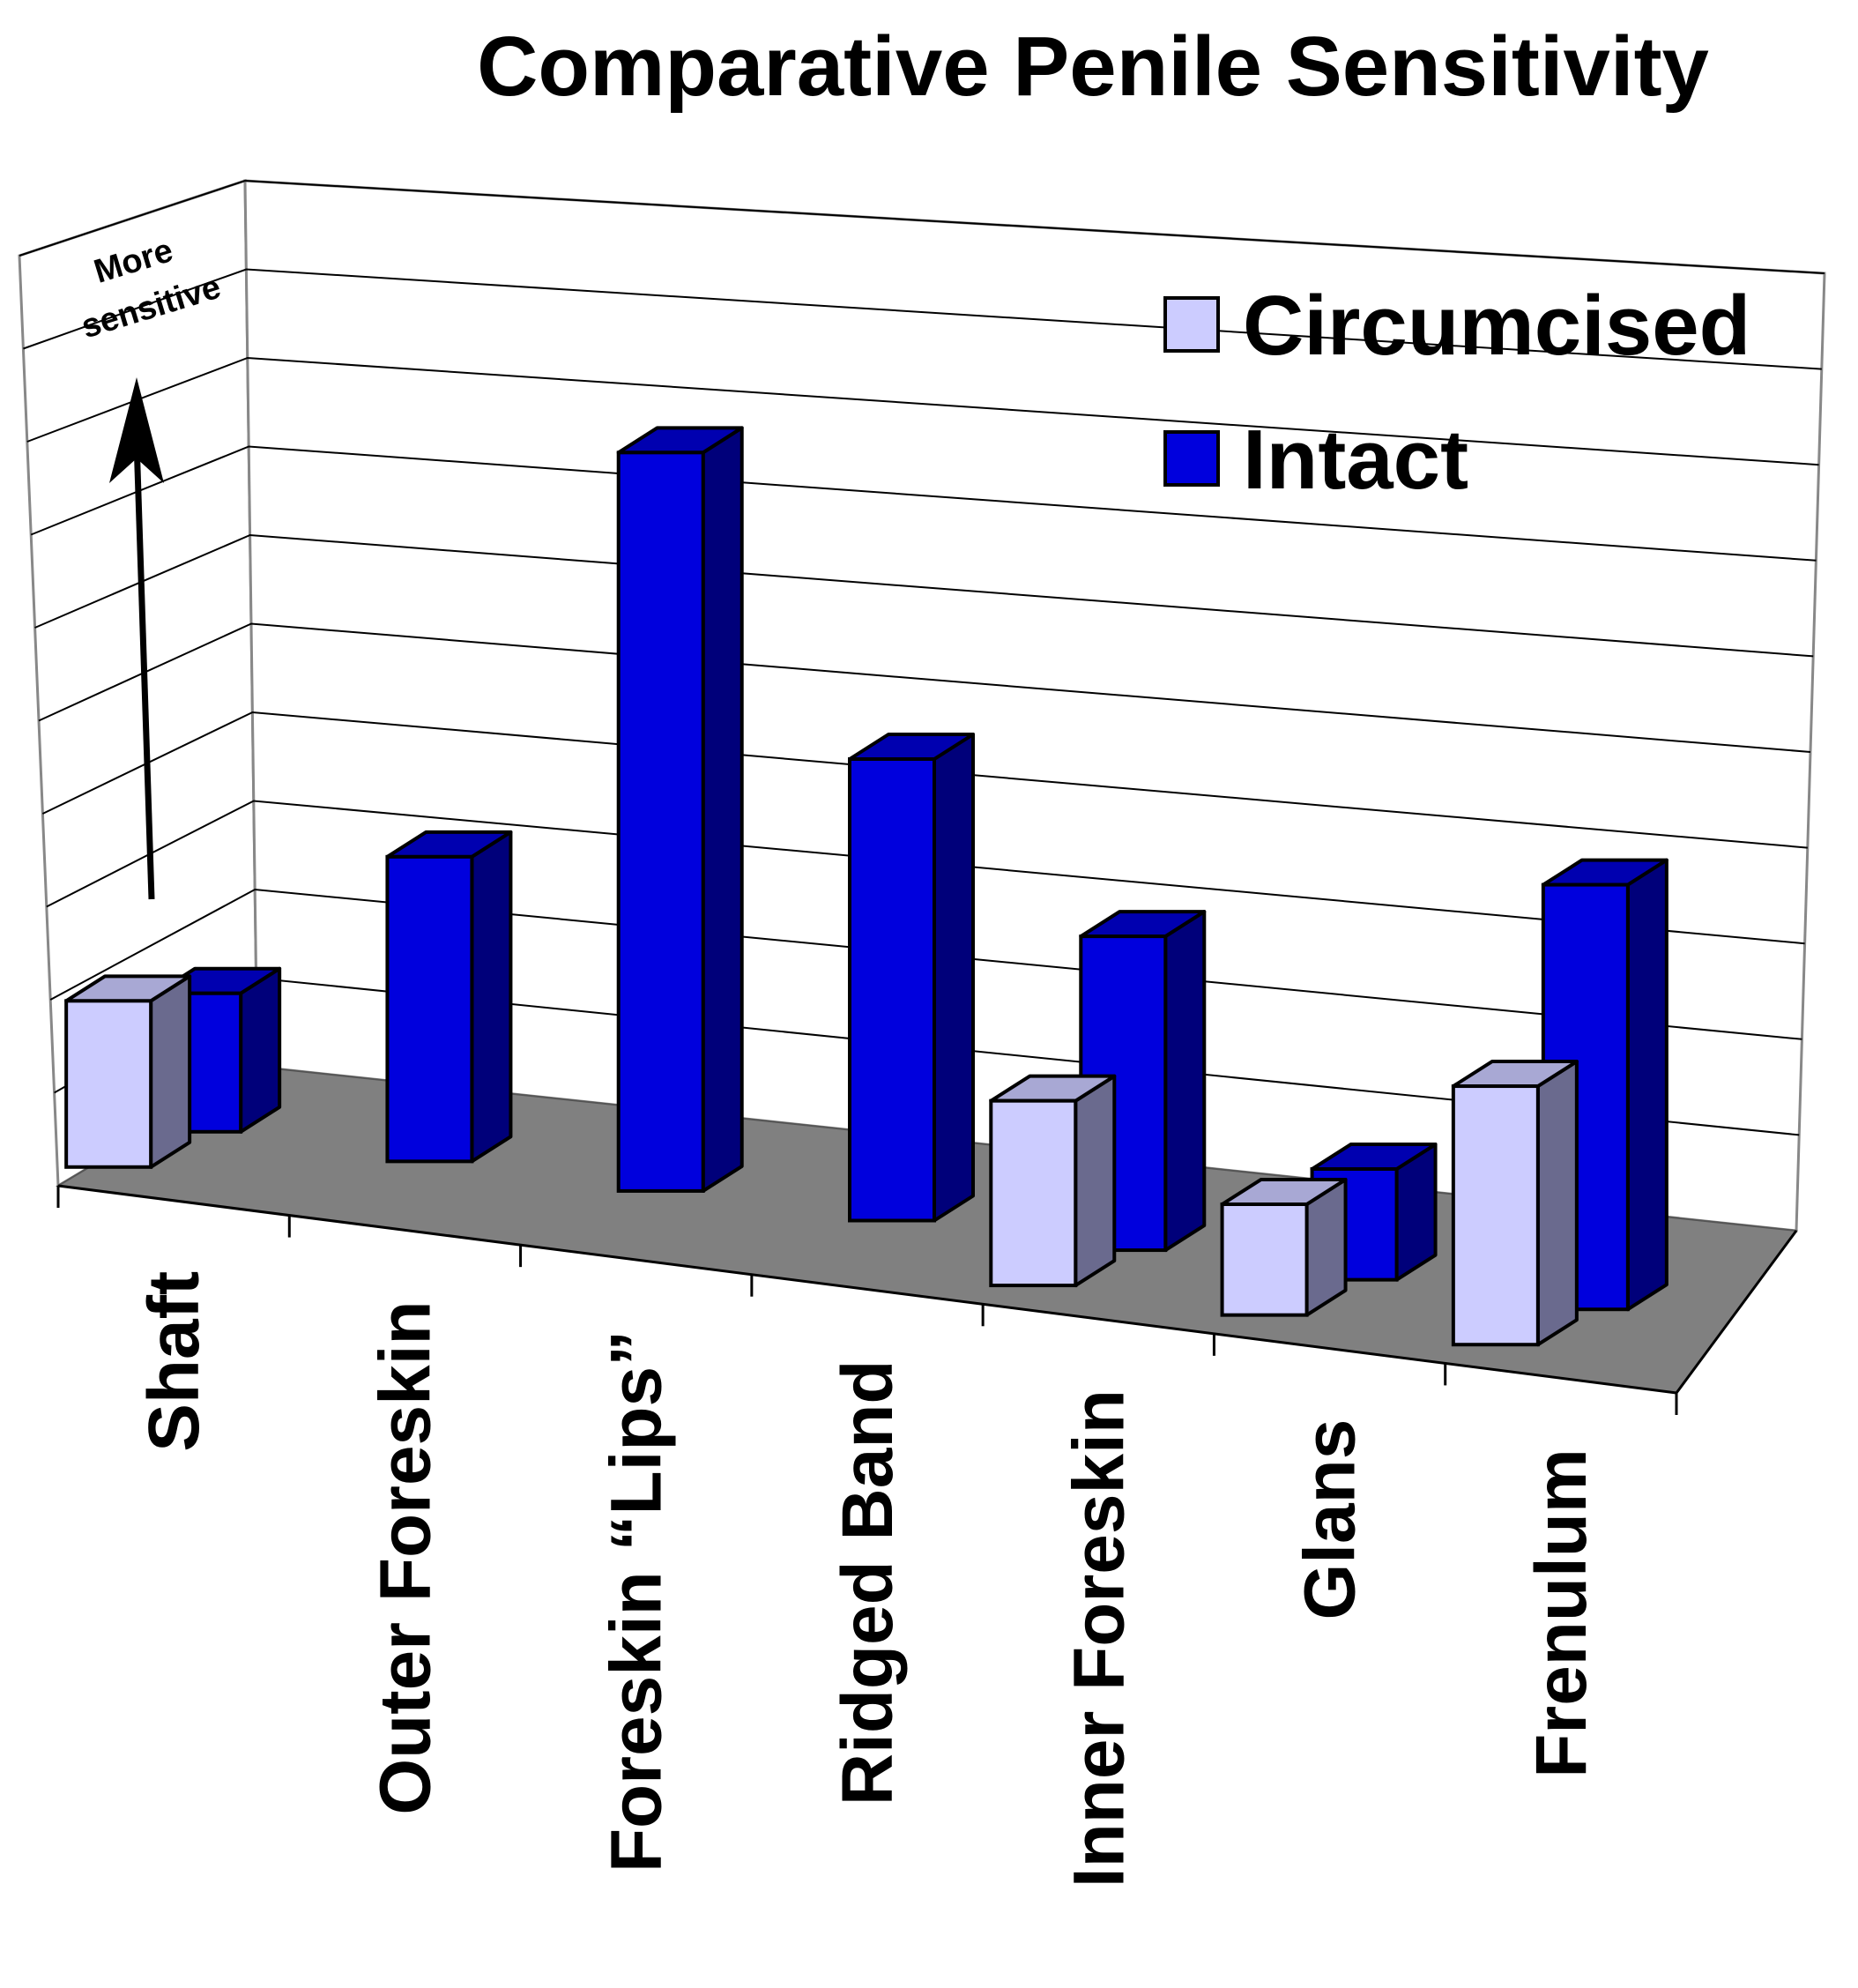  What do you see at coordinates (136, 430) in the screenshot?
I see `up-arrow-icon` at bounding box center [136, 430].